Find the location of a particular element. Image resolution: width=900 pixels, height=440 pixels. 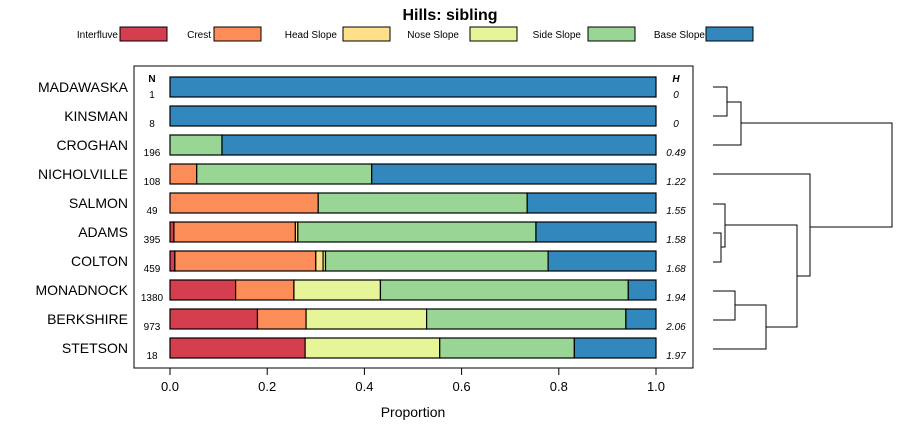

bar-row: ADAMS 395 1.58 is located at coordinates (382, 233).